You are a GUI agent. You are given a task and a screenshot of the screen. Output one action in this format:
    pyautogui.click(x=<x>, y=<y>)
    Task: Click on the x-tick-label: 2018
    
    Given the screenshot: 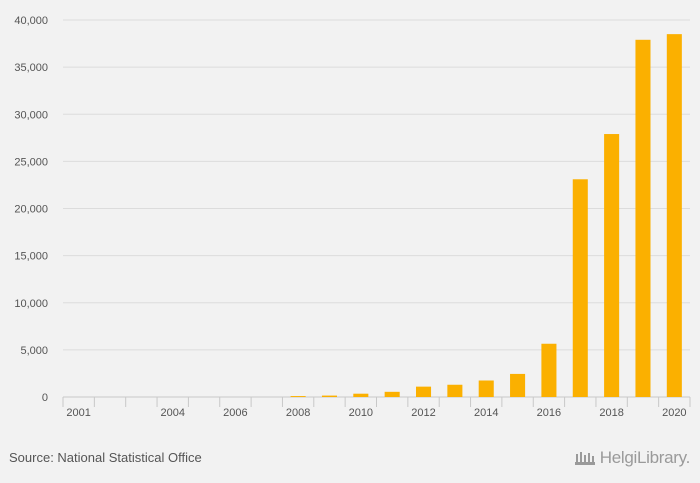 What is the action you would take?
    pyautogui.click(x=611, y=413)
    